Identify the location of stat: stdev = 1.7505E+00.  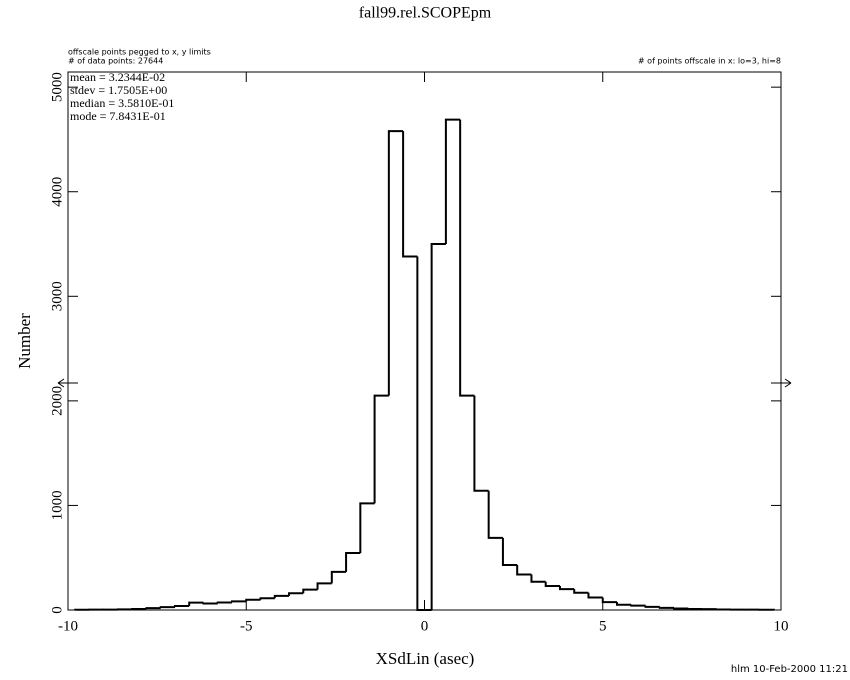
(118, 90).